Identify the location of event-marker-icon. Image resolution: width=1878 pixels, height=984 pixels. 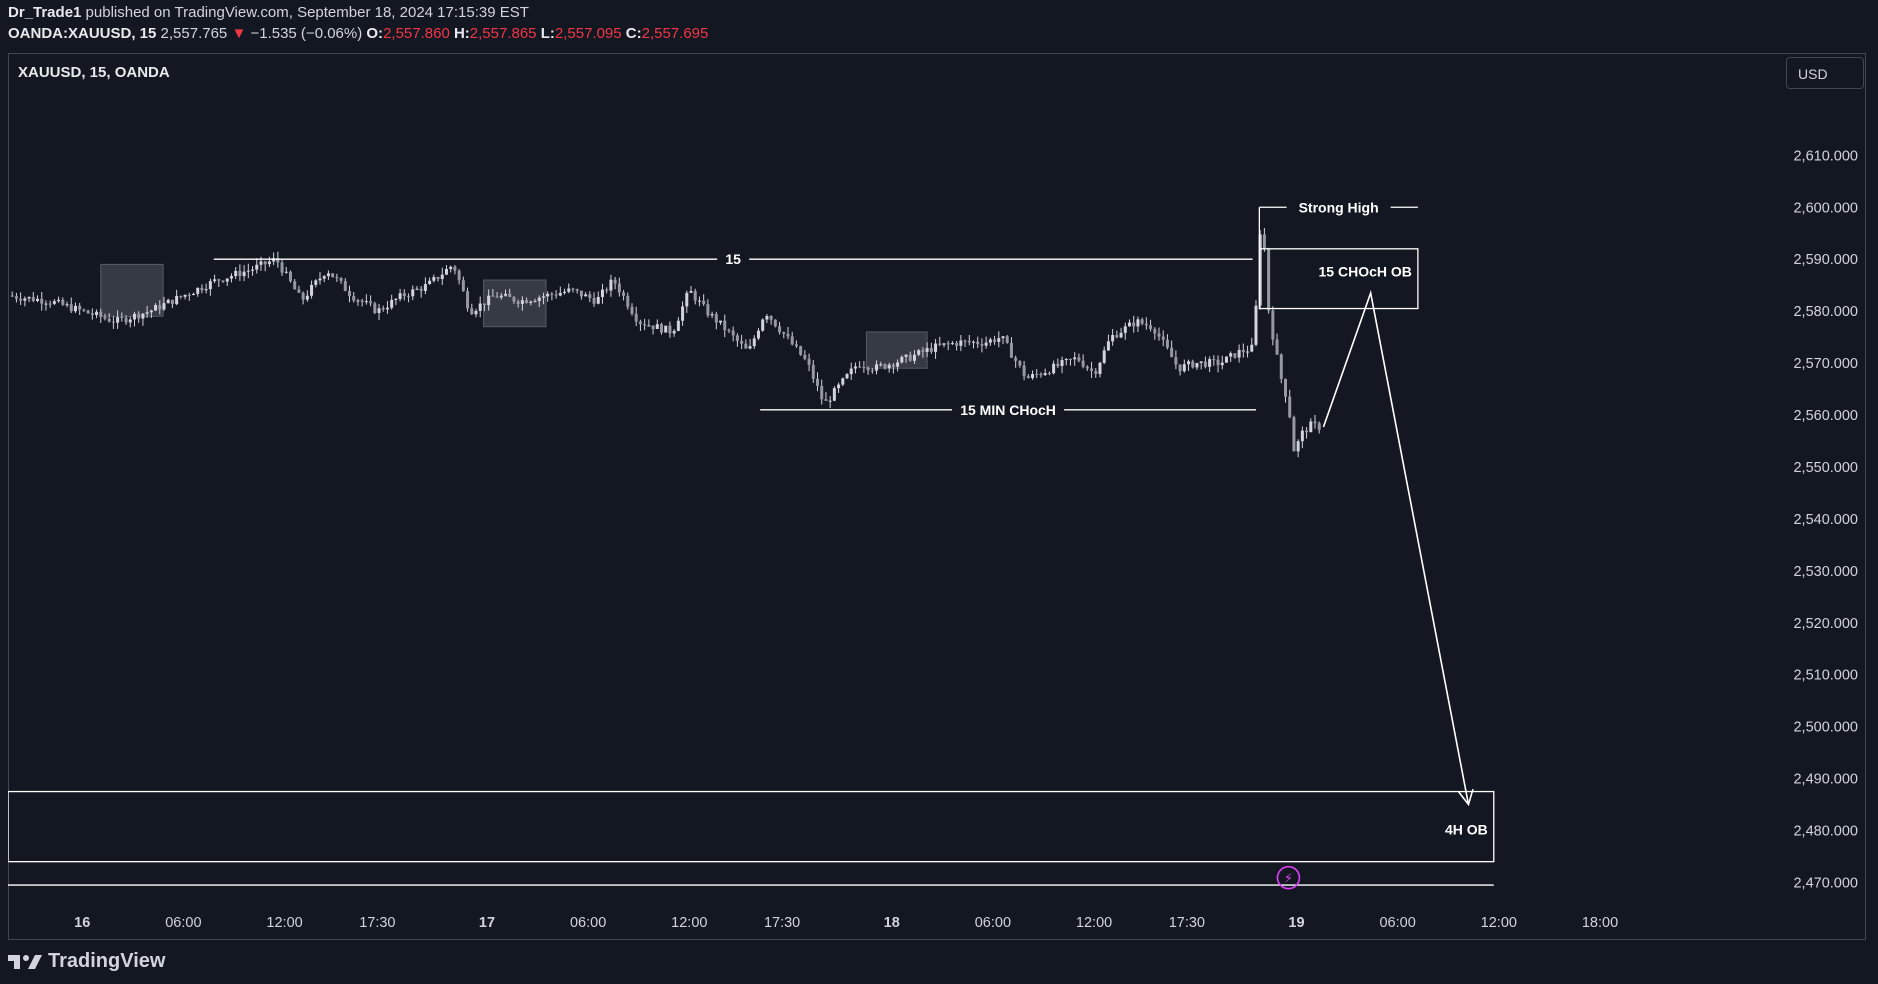
(1288, 877).